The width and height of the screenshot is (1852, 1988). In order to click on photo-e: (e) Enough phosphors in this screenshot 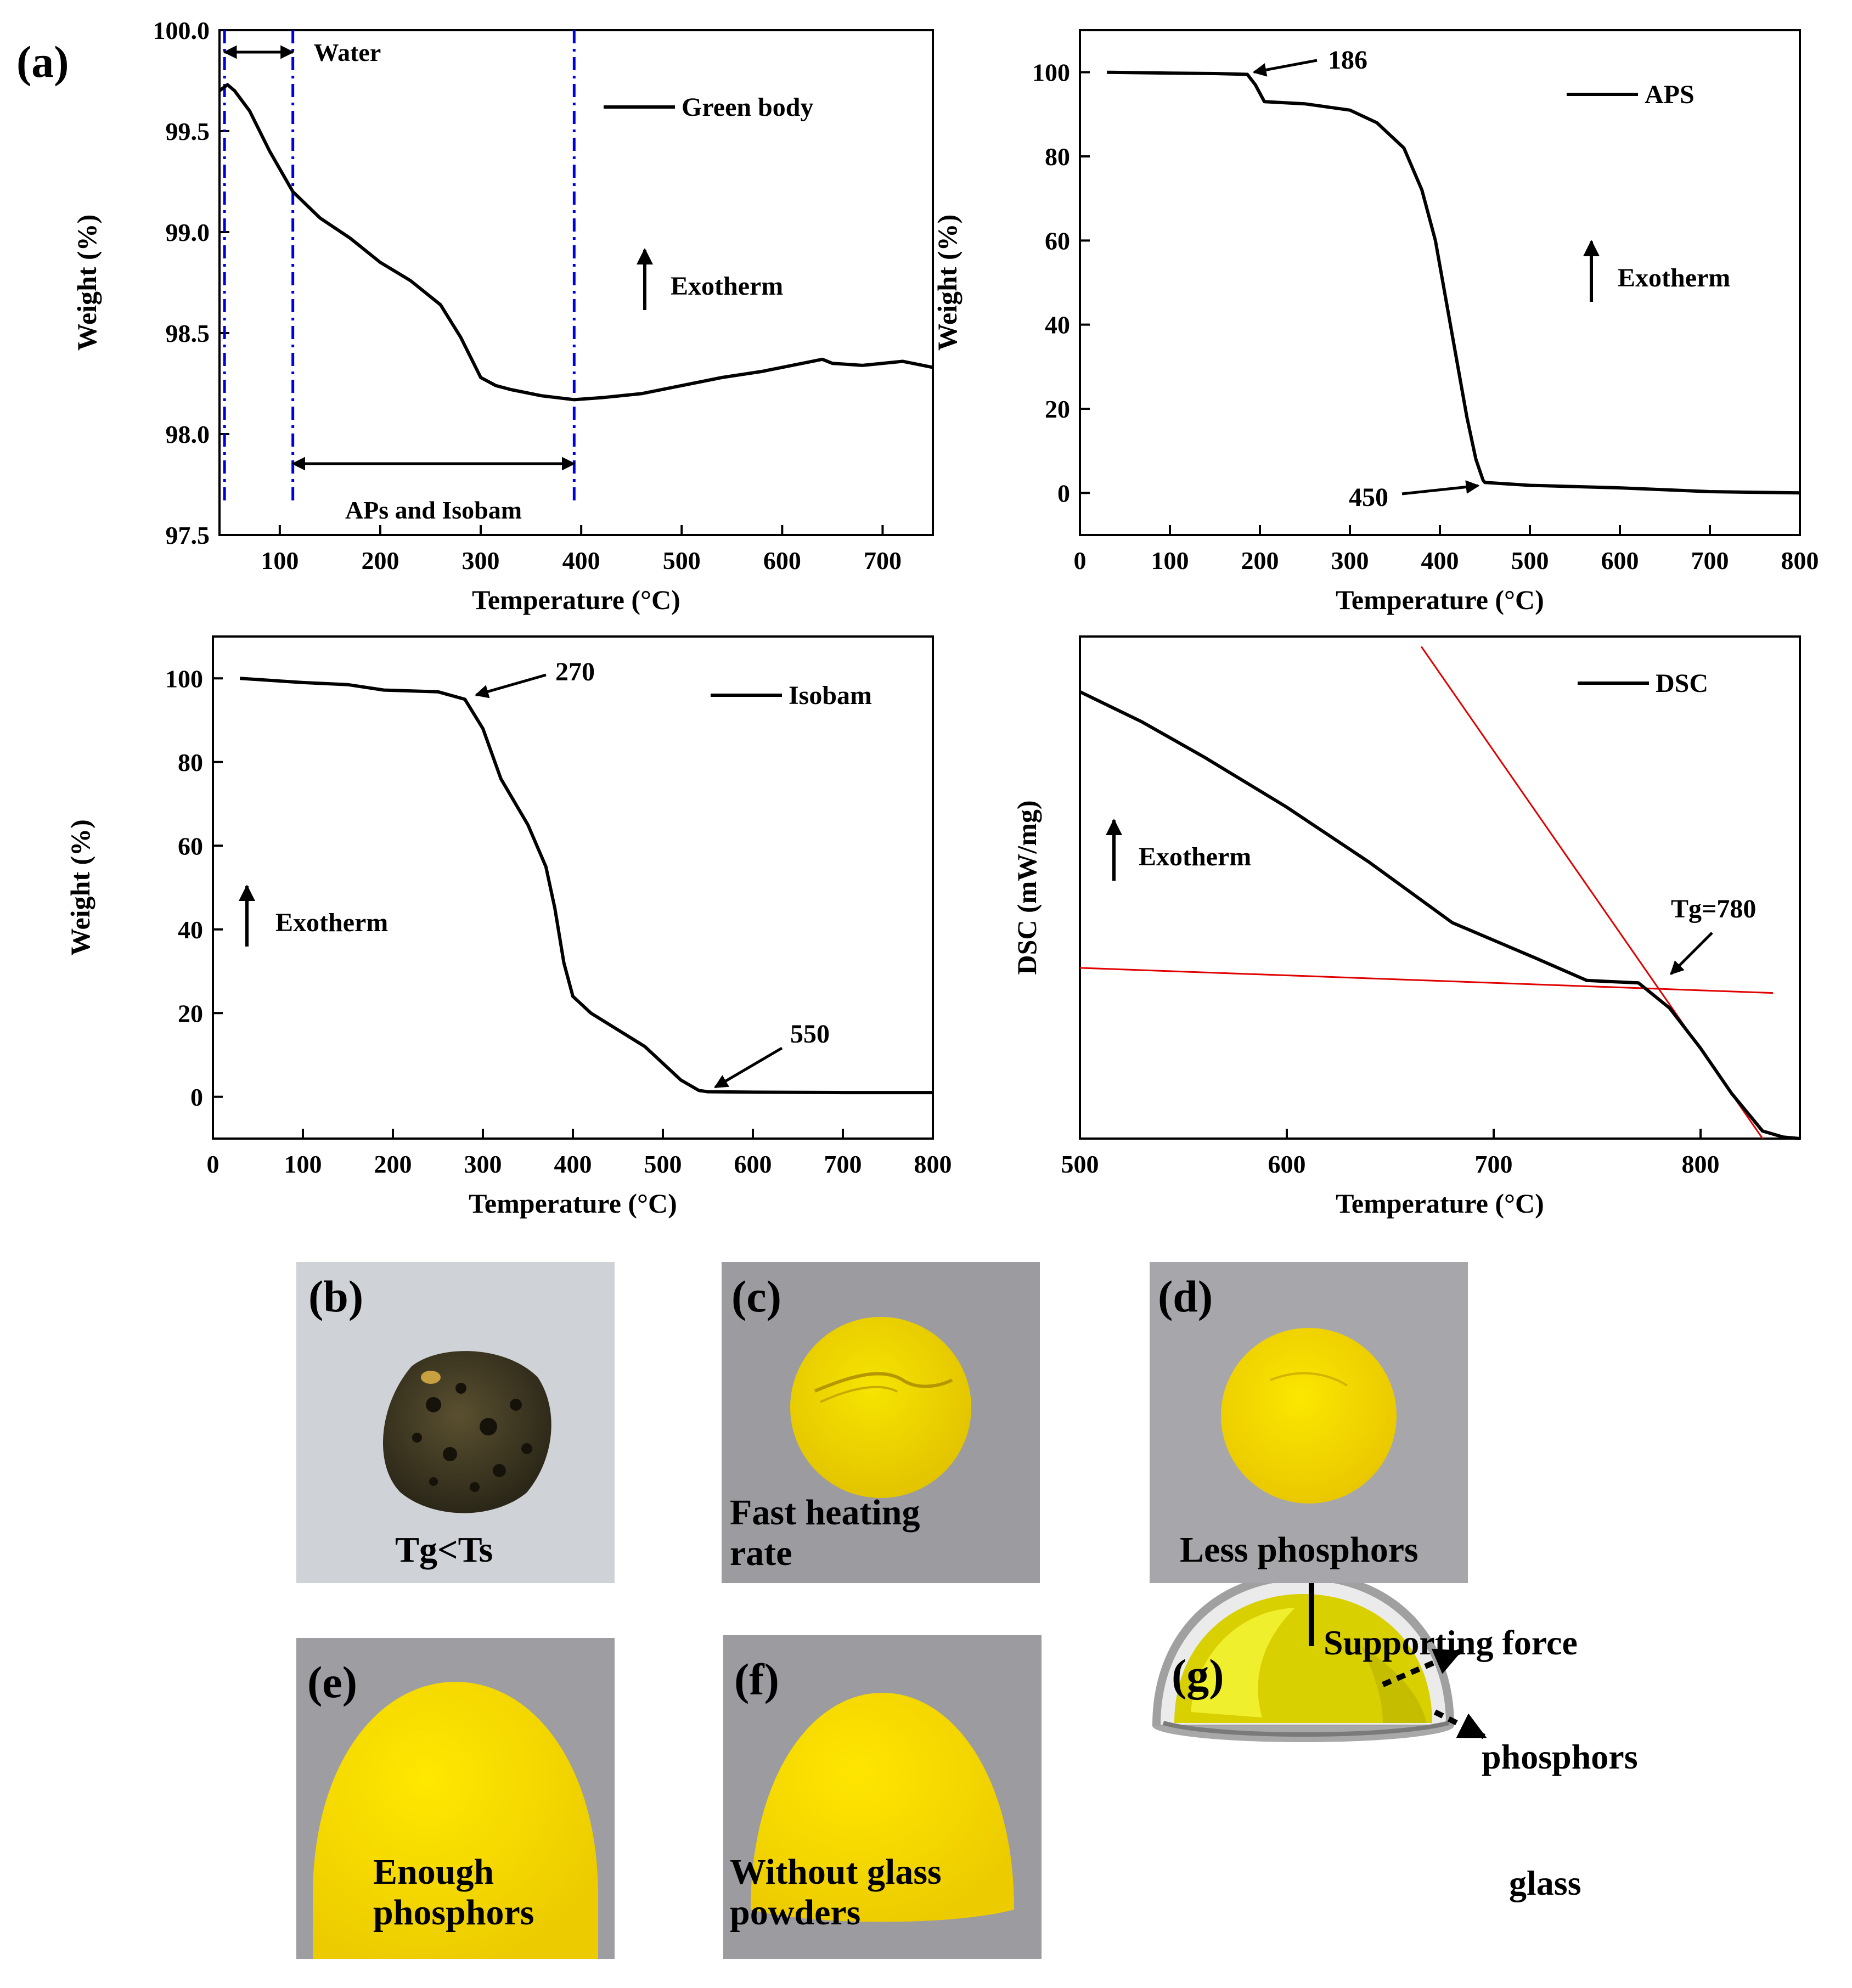, I will do `click(455, 1798)`.